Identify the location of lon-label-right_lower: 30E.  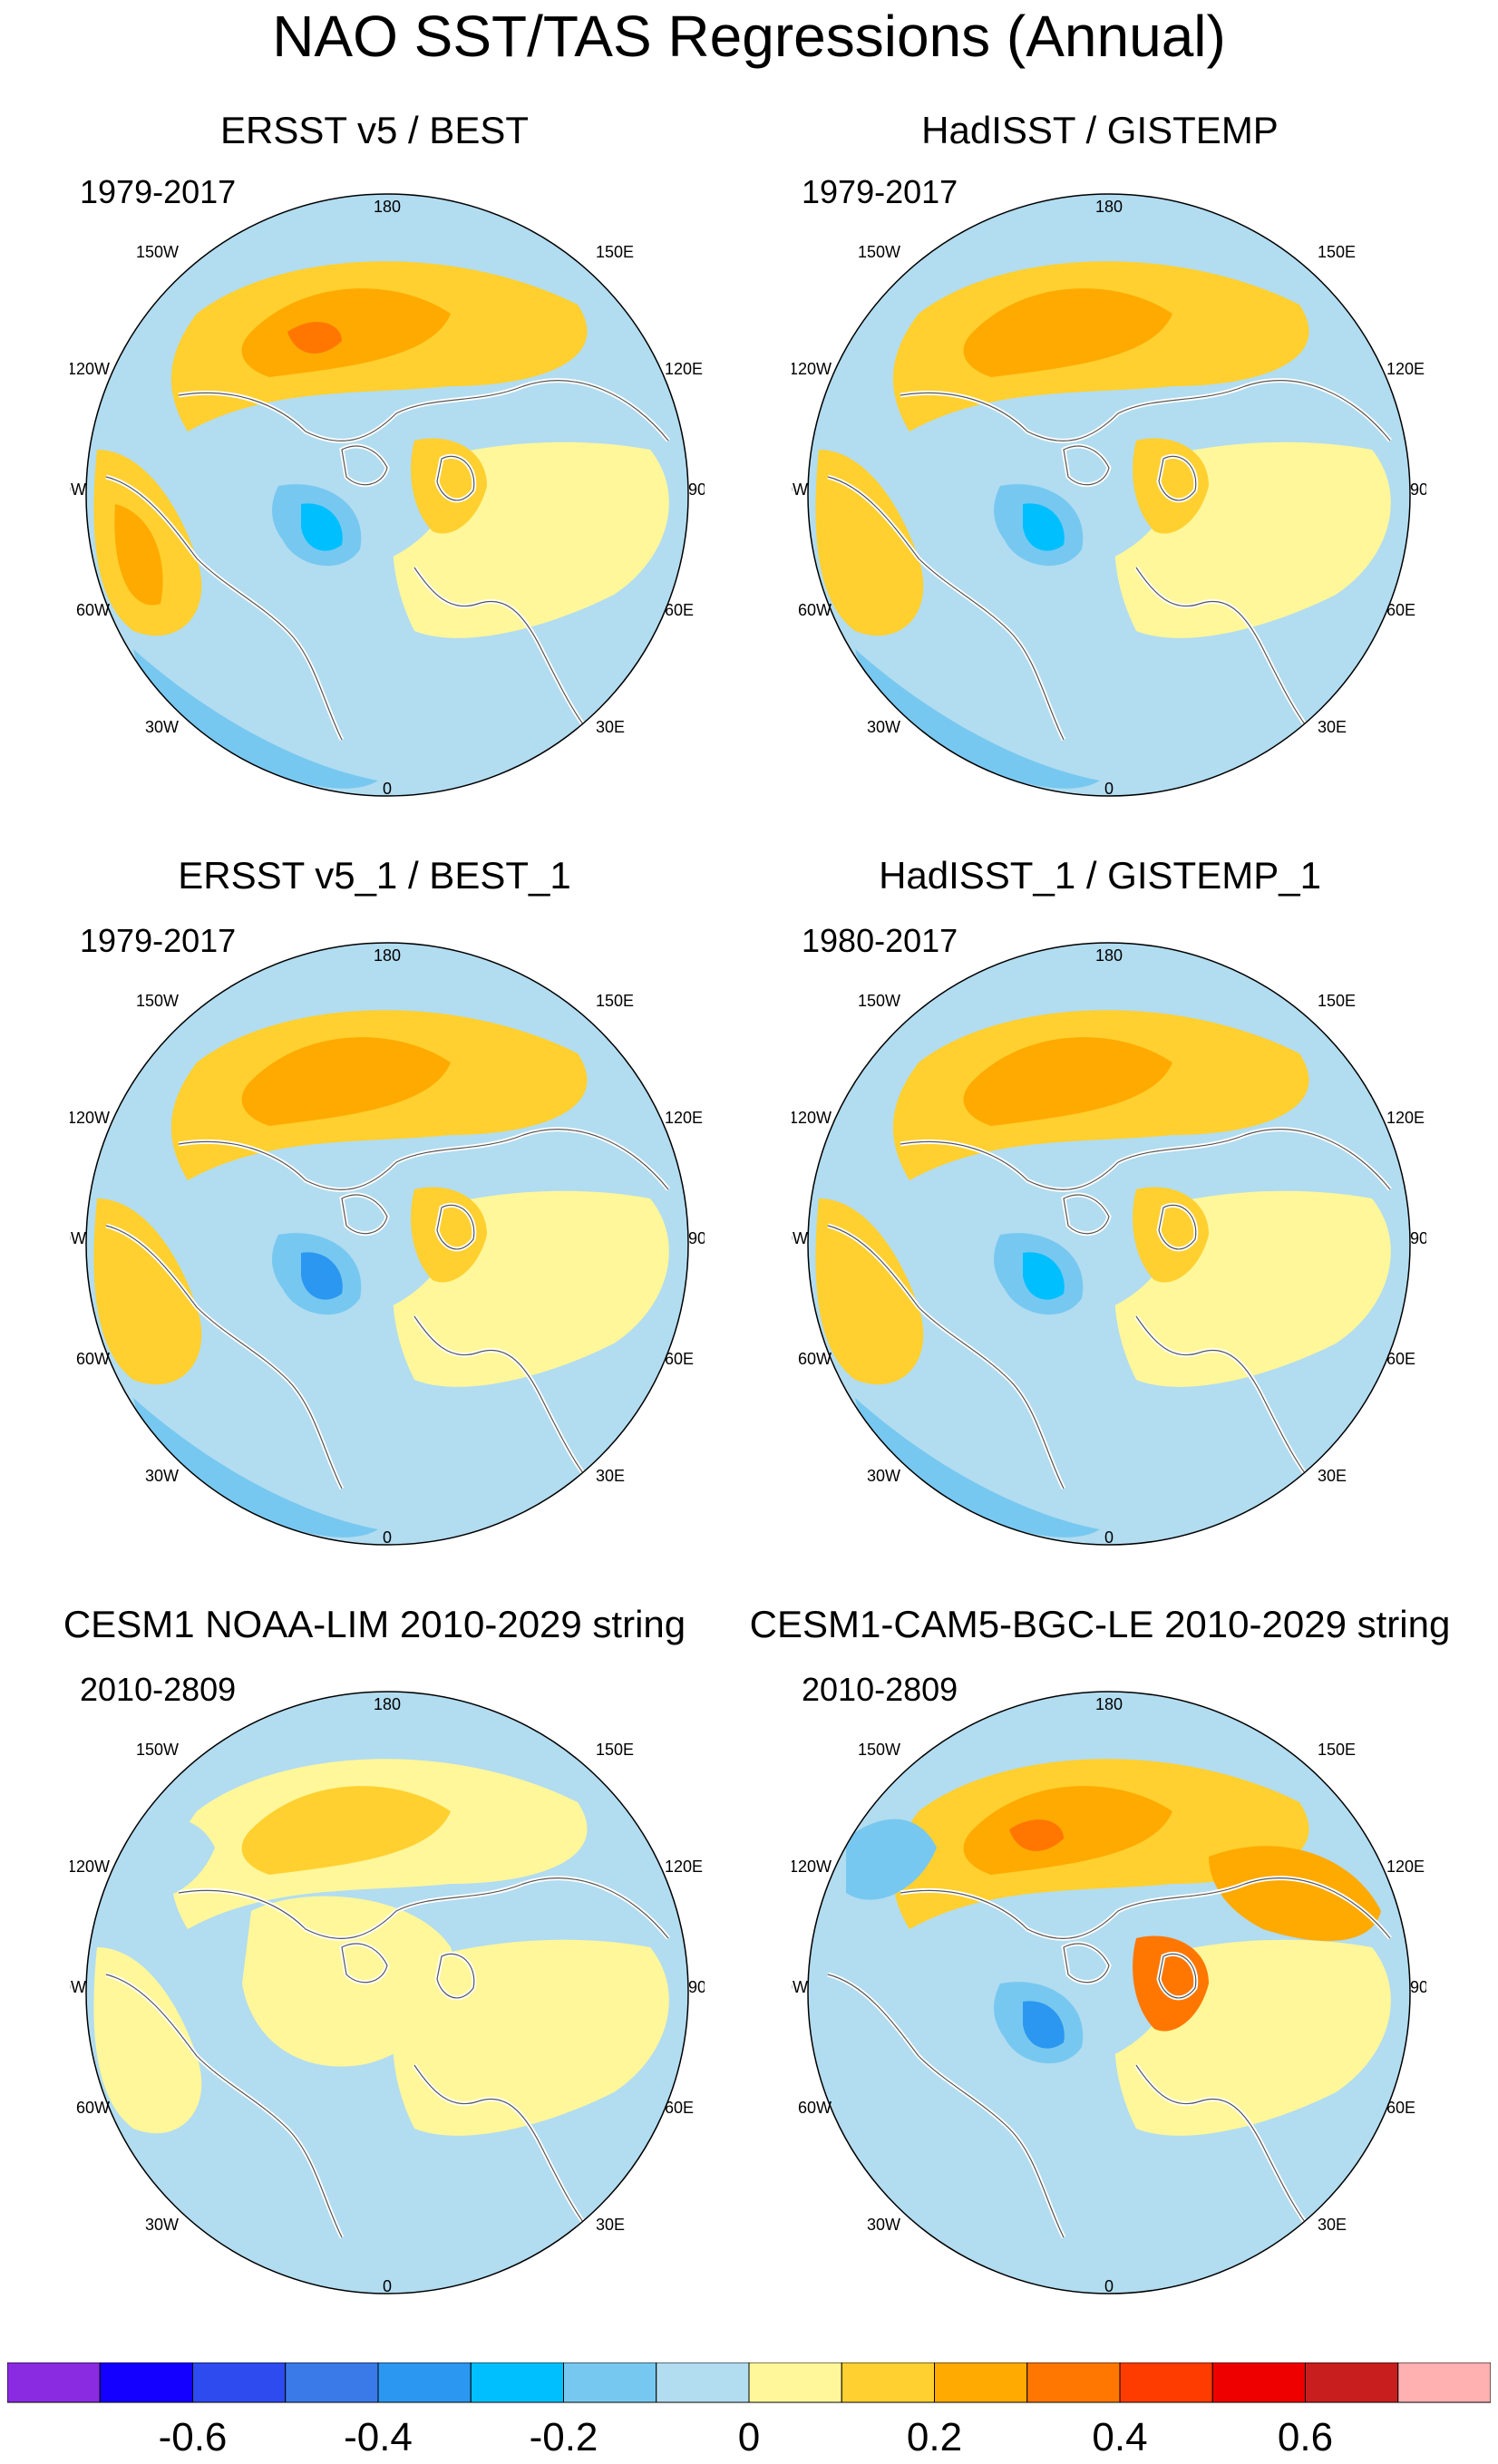
(610, 2225).